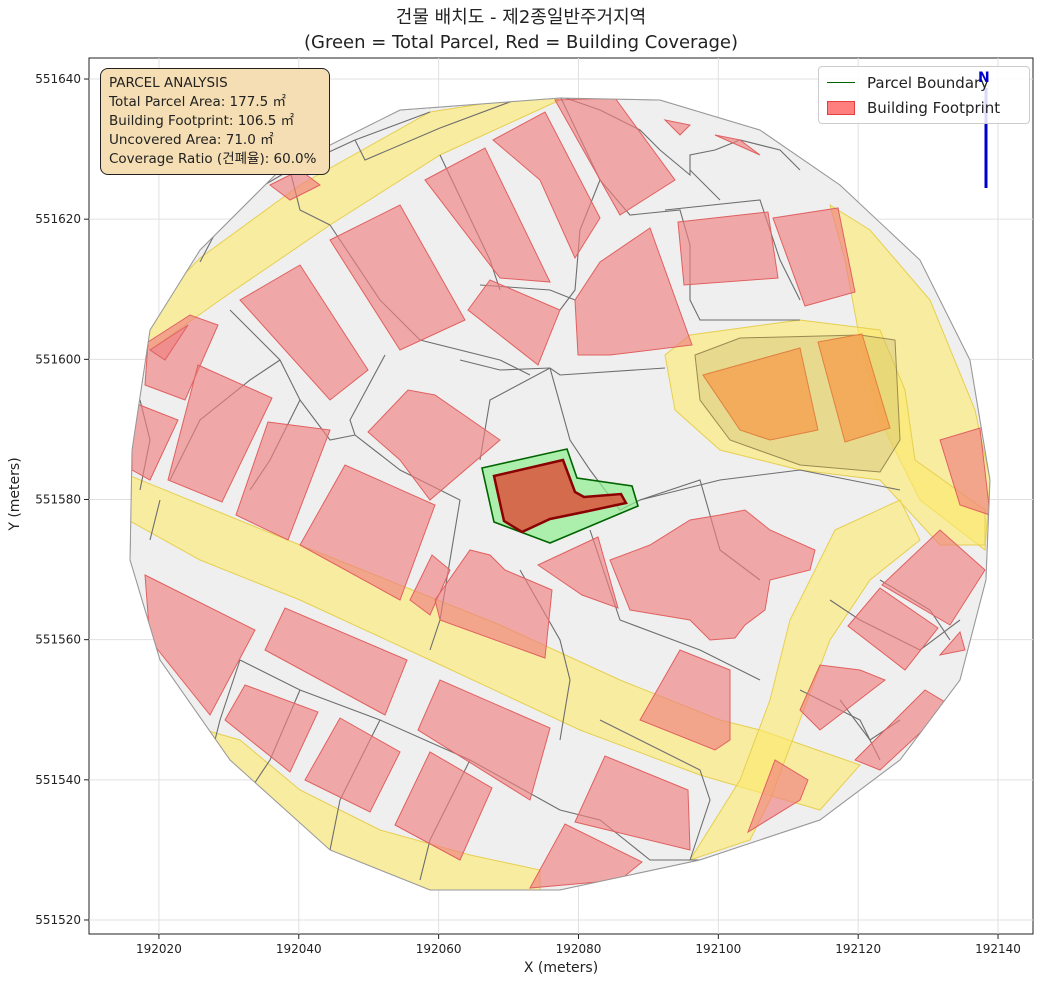 Image resolution: width=1042 pixels, height=990 pixels. I want to click on y-tick-label: 551640, so click(58, 79).